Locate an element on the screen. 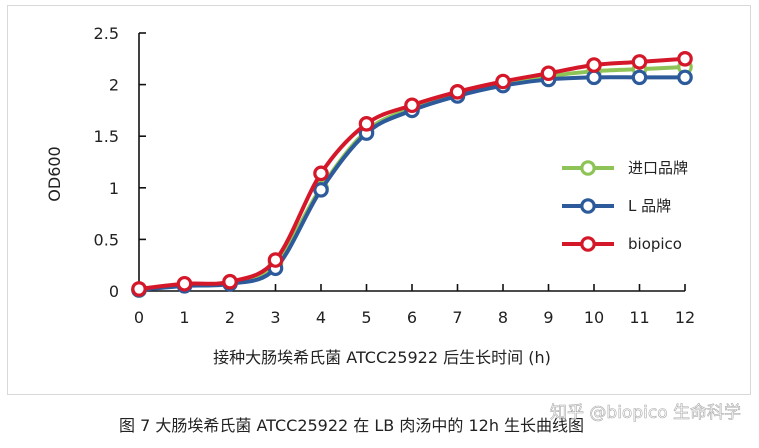 Image resolution: width=759 pixels, height=448 pixels. y-tick-label: 0.5 is located at coordinates (106, 239).